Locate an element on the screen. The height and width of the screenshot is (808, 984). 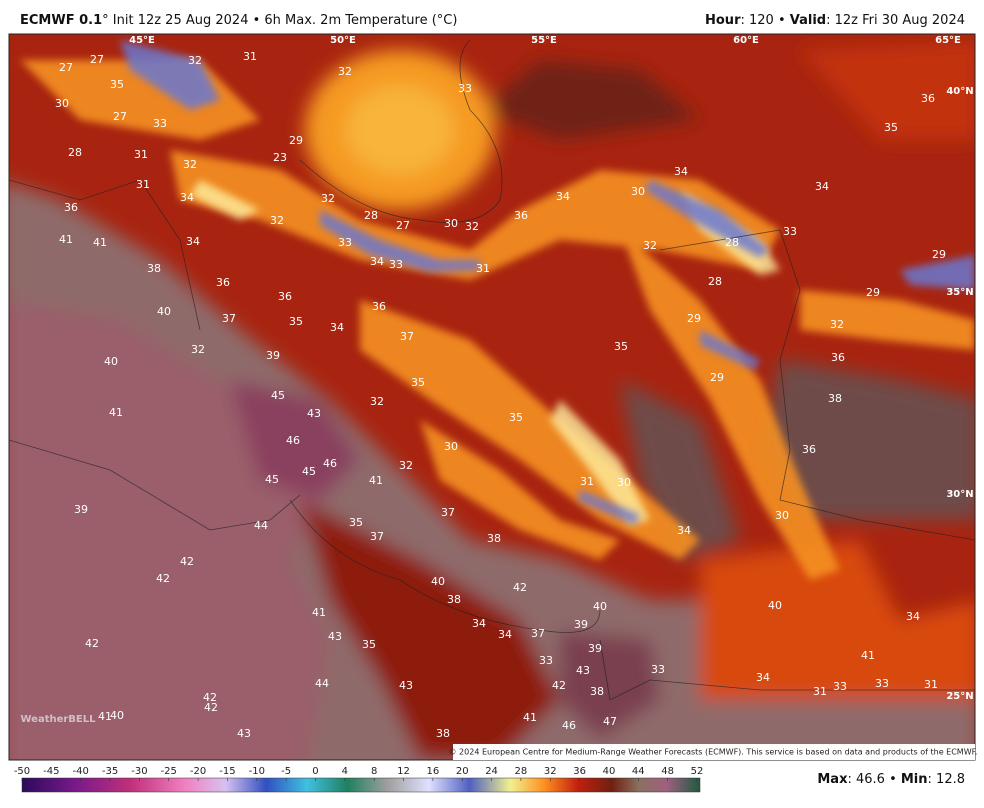
model: ECMWF 0.1 is located at coordinates (61, 20).